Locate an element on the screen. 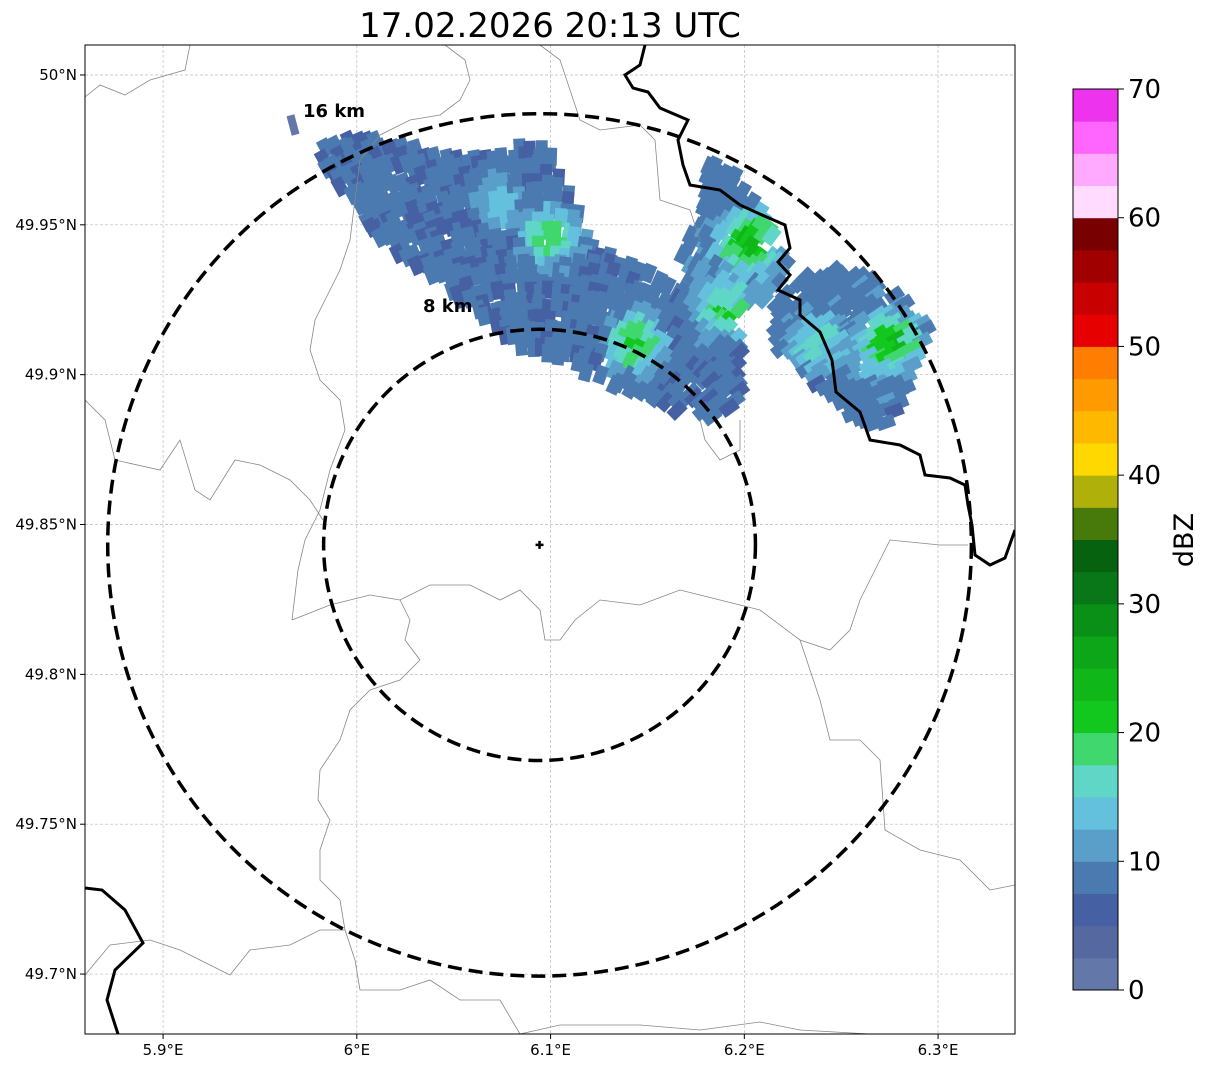 This screenshot has height=1069, width=1207. colorbar-tick-label: 30 is located at coordinates (1144, 605).